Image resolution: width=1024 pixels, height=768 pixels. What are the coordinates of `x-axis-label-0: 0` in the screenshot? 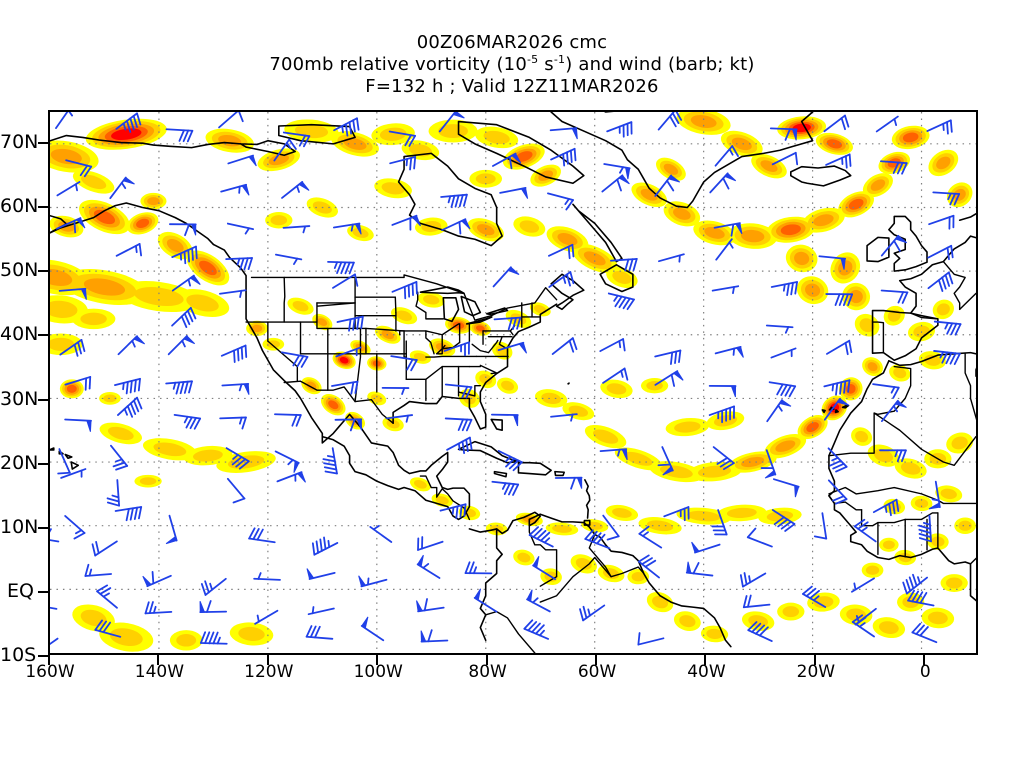 It's located at (925, 672).